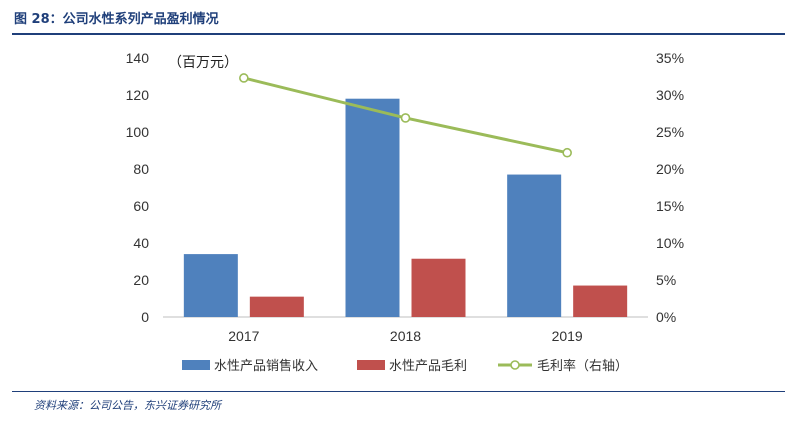 Image resolution: width=799 pixels, height=431 pixels. Describe the element at coordinates (405, 336) in the screenshot. I see `x-tick-label: 2018` at that location.